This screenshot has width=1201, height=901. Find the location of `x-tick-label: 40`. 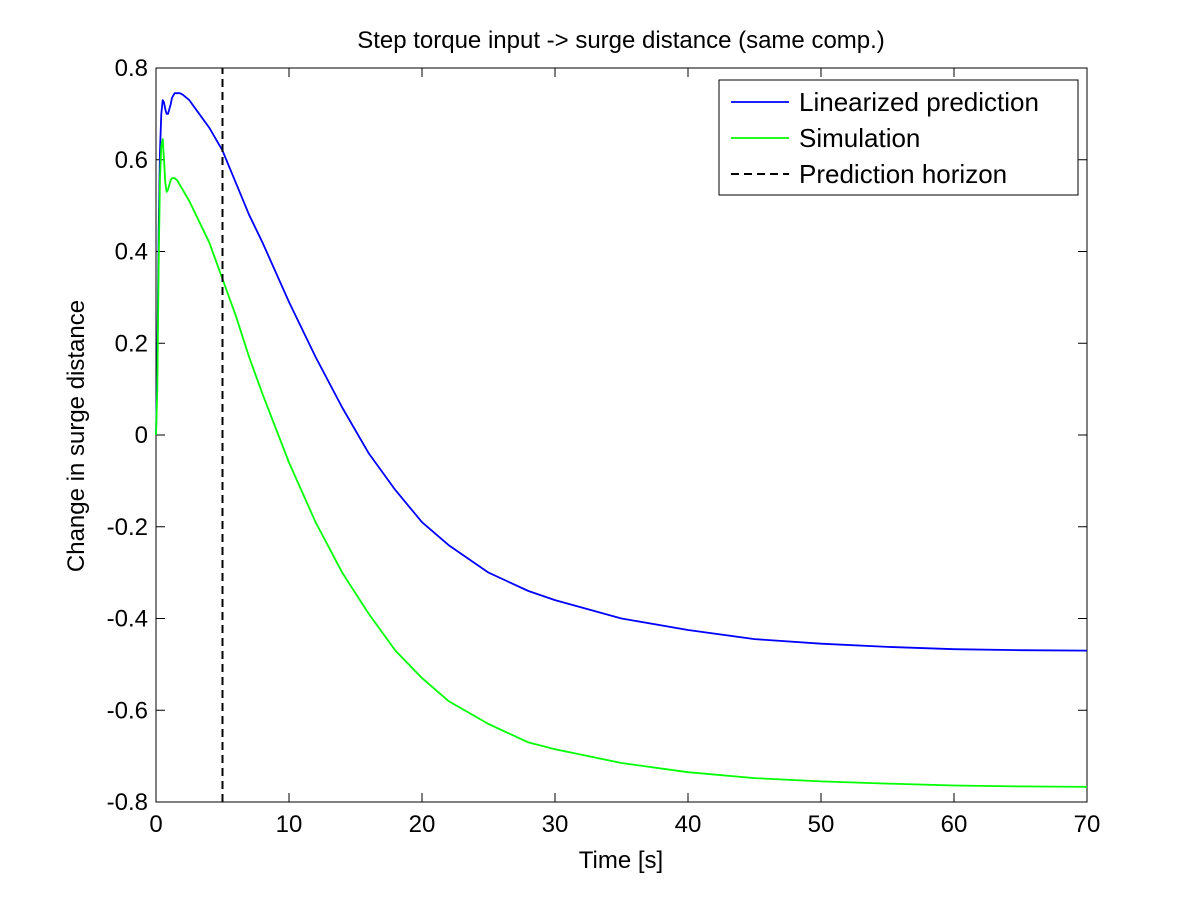

x-tick-label: 40 is located at coordinates (688, 824).